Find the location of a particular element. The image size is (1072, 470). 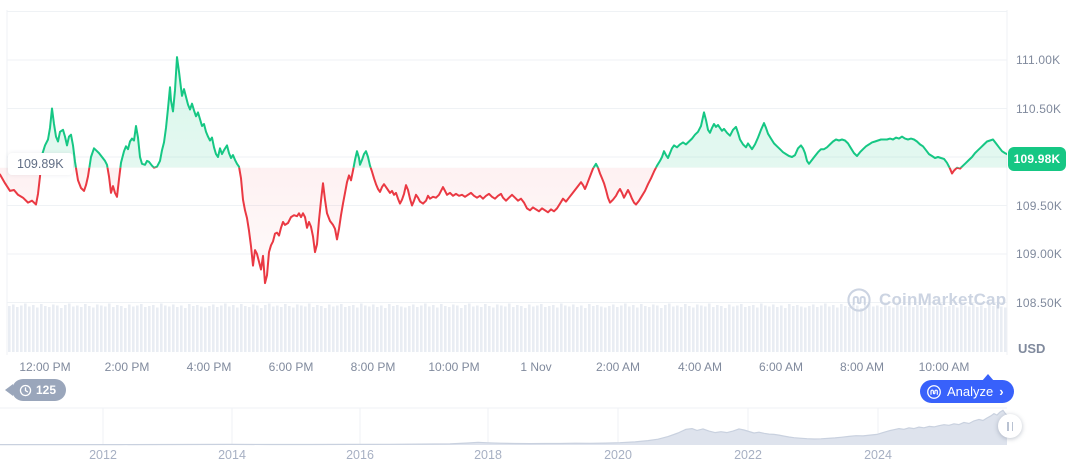

watchers-count: 125 is located at coordinates (46, 390).